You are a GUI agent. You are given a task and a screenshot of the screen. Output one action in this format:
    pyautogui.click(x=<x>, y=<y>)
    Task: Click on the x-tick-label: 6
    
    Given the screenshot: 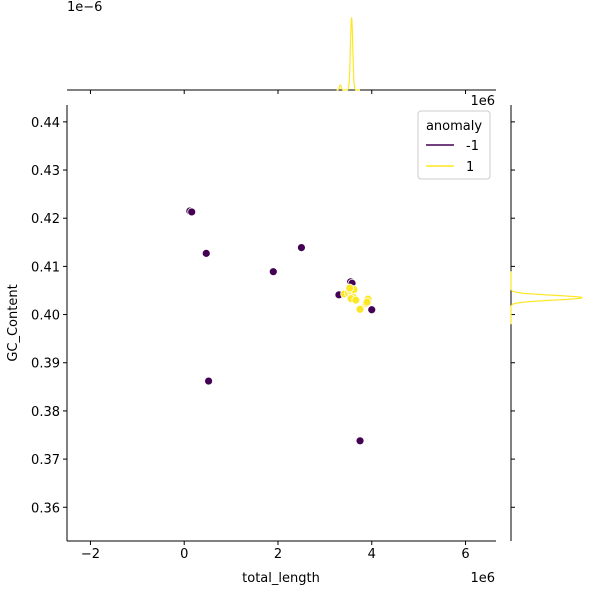 What is the action you would take?
    pyautogui.click(x=465, y=554)
    